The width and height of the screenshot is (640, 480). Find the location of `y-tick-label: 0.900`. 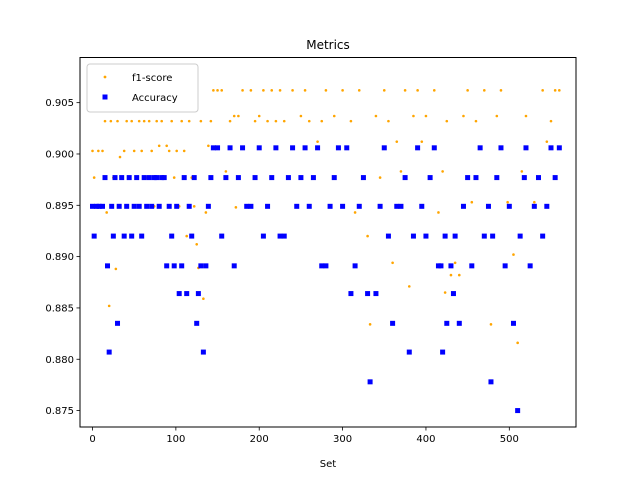

y-tick-label: 0.900 is located at coordinates (59, 154).